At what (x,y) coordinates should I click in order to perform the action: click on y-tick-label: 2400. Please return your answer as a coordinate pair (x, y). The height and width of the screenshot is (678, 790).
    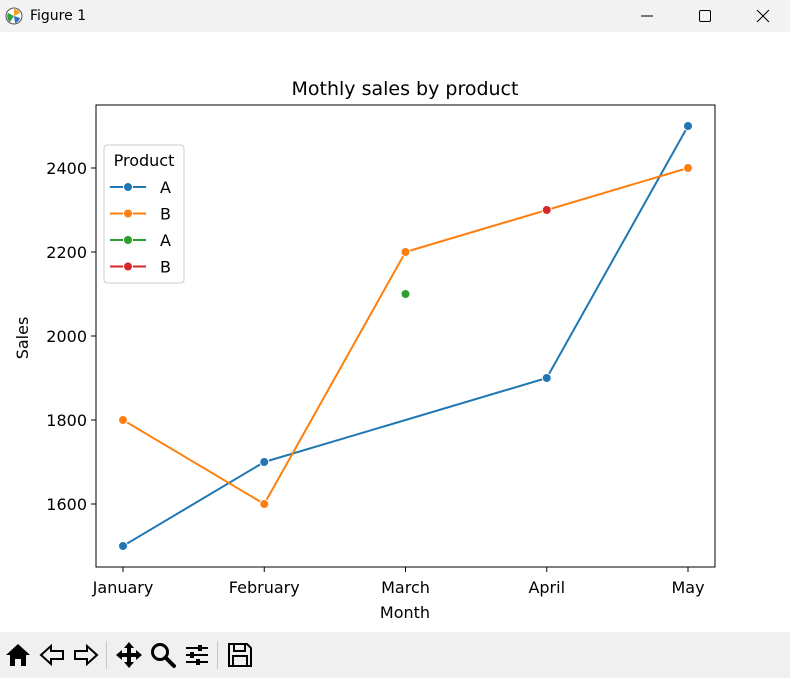
    Looking at the image, I should click on (66, 168).